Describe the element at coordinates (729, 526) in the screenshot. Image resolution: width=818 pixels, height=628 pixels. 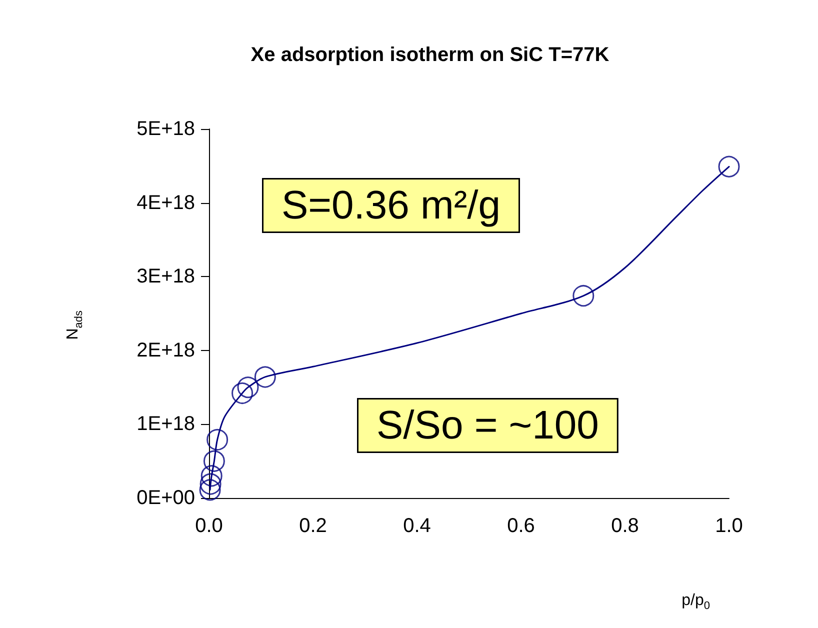
I see `x-tick-label: 1.0` at that location.